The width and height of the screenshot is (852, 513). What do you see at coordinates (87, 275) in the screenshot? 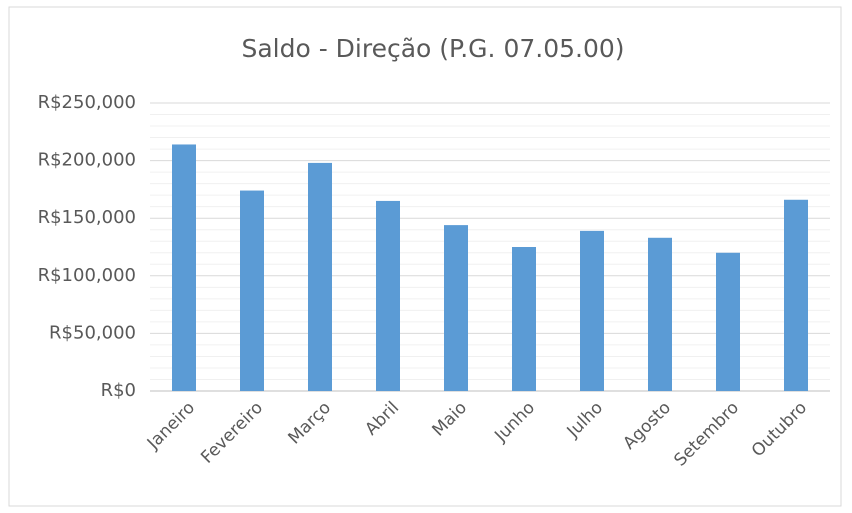
I see `y-tick-label: R$100,000` at bounding box center [87, 275].